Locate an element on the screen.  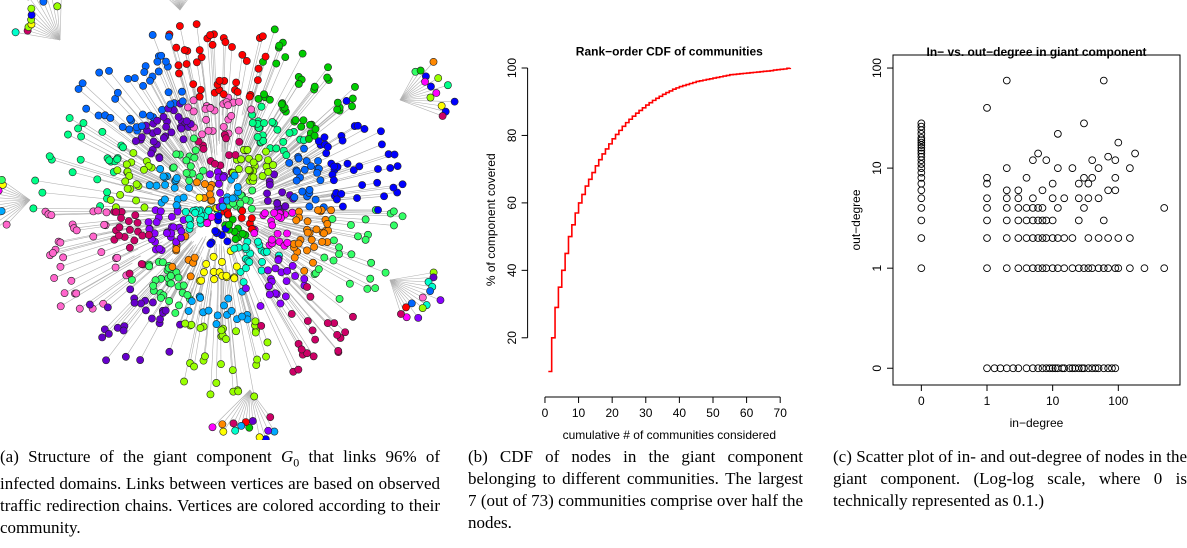
x-tick-label: 40 is located at coordinates (680, 413).